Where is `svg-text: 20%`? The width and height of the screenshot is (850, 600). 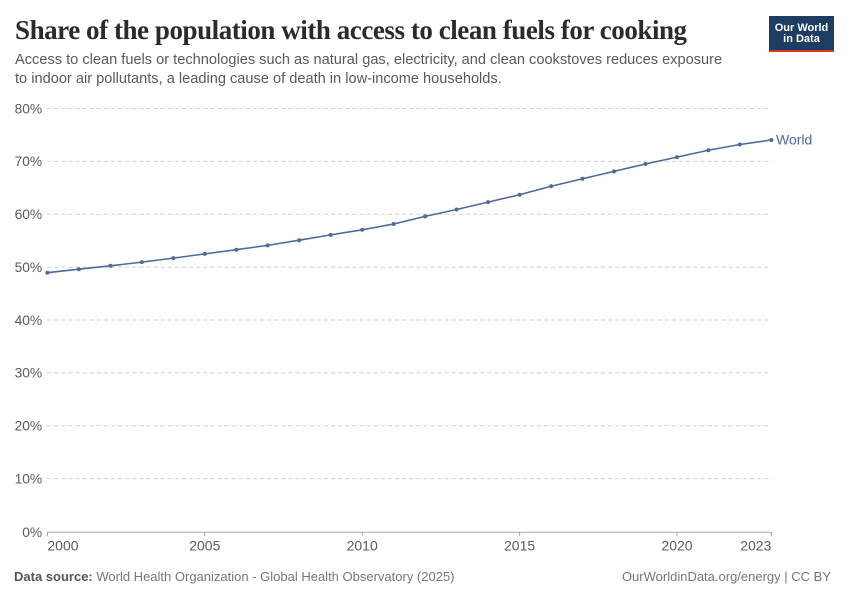 svg-text: 20% is located at coordinates (29, 426).